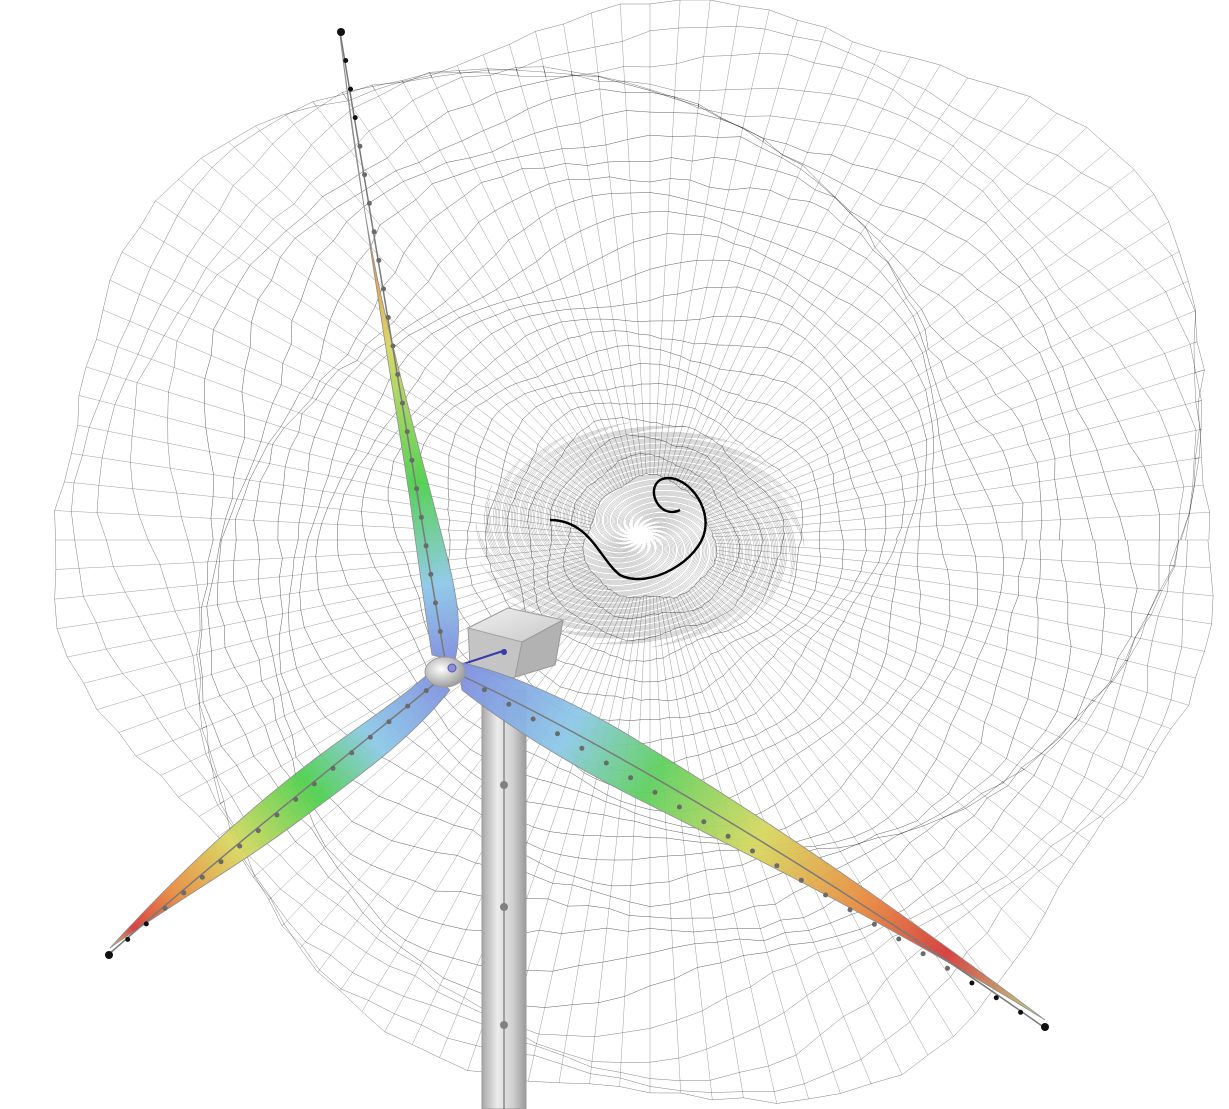  What do you see at coordinates (504, 785) in the screenshot?
I see `tower-node` at bounding box center [504, 785].